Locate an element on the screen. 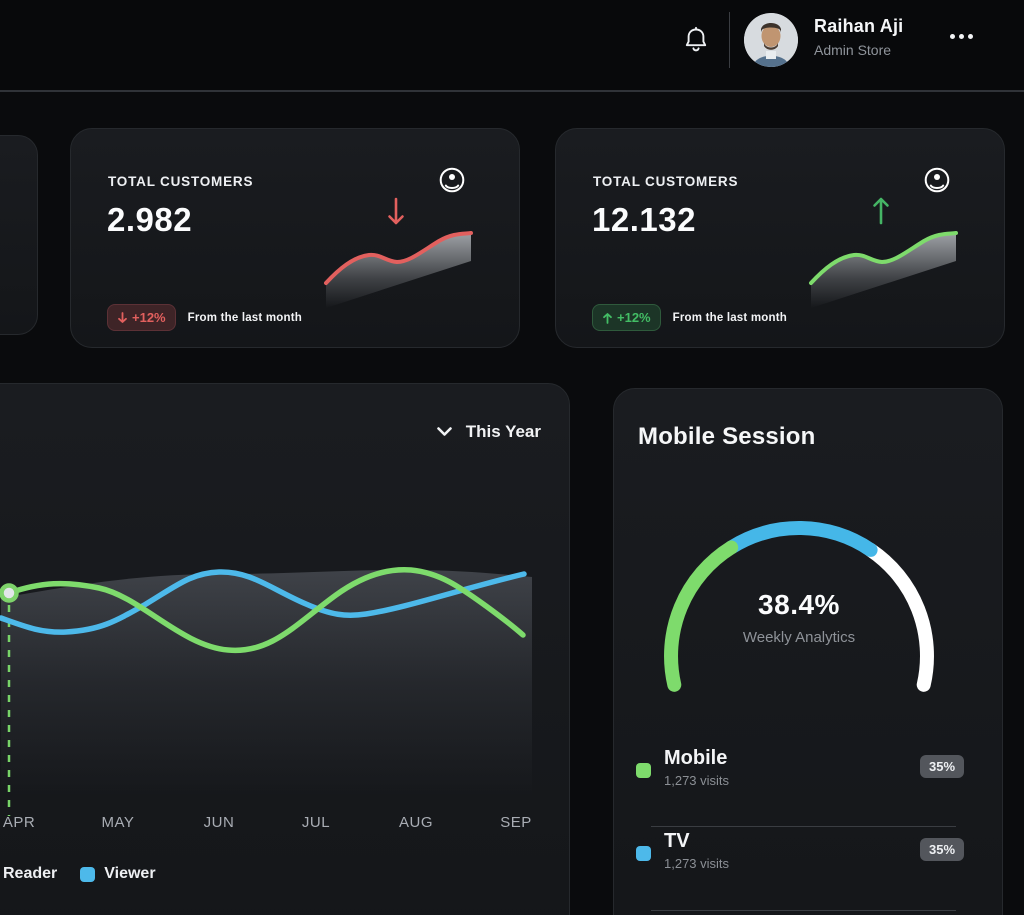 The image size is (1024, 915). year-filter-dropdown: This Year is located at coordinates (488, 432).